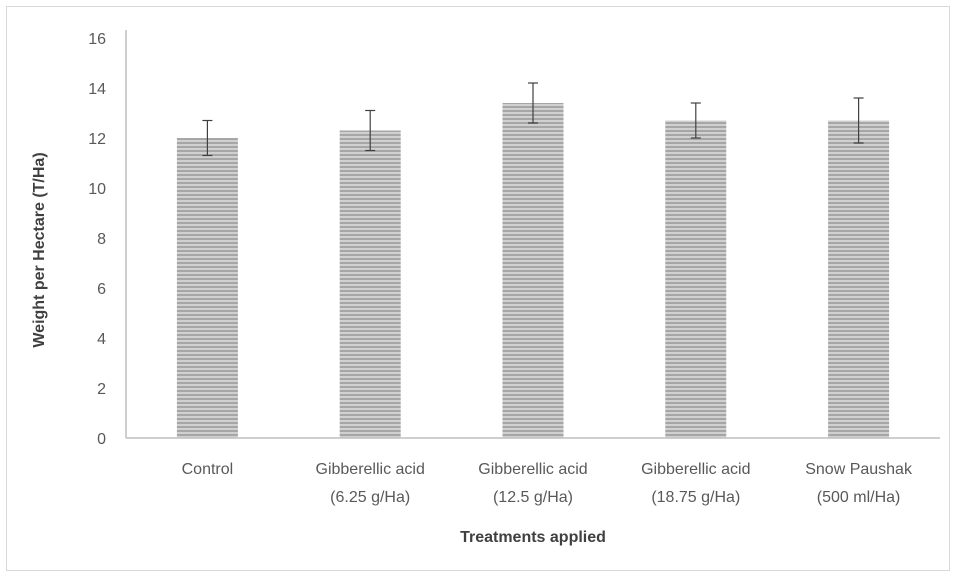 The image size is (957, 577). What do you see at coordinates (533, 537) in the screenshot?
I see `x-axis-title: Treatments applied` at bounding box center [533, 537].